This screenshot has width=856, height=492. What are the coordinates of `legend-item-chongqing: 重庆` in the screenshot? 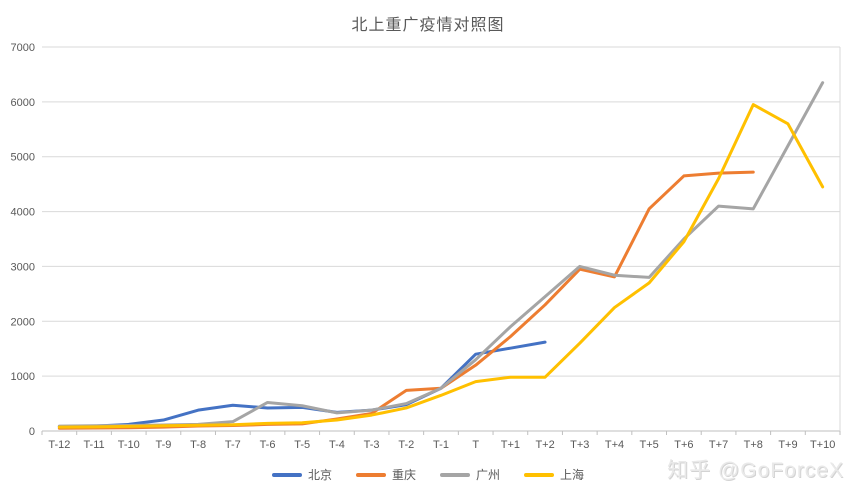 It's located at (385, 474).